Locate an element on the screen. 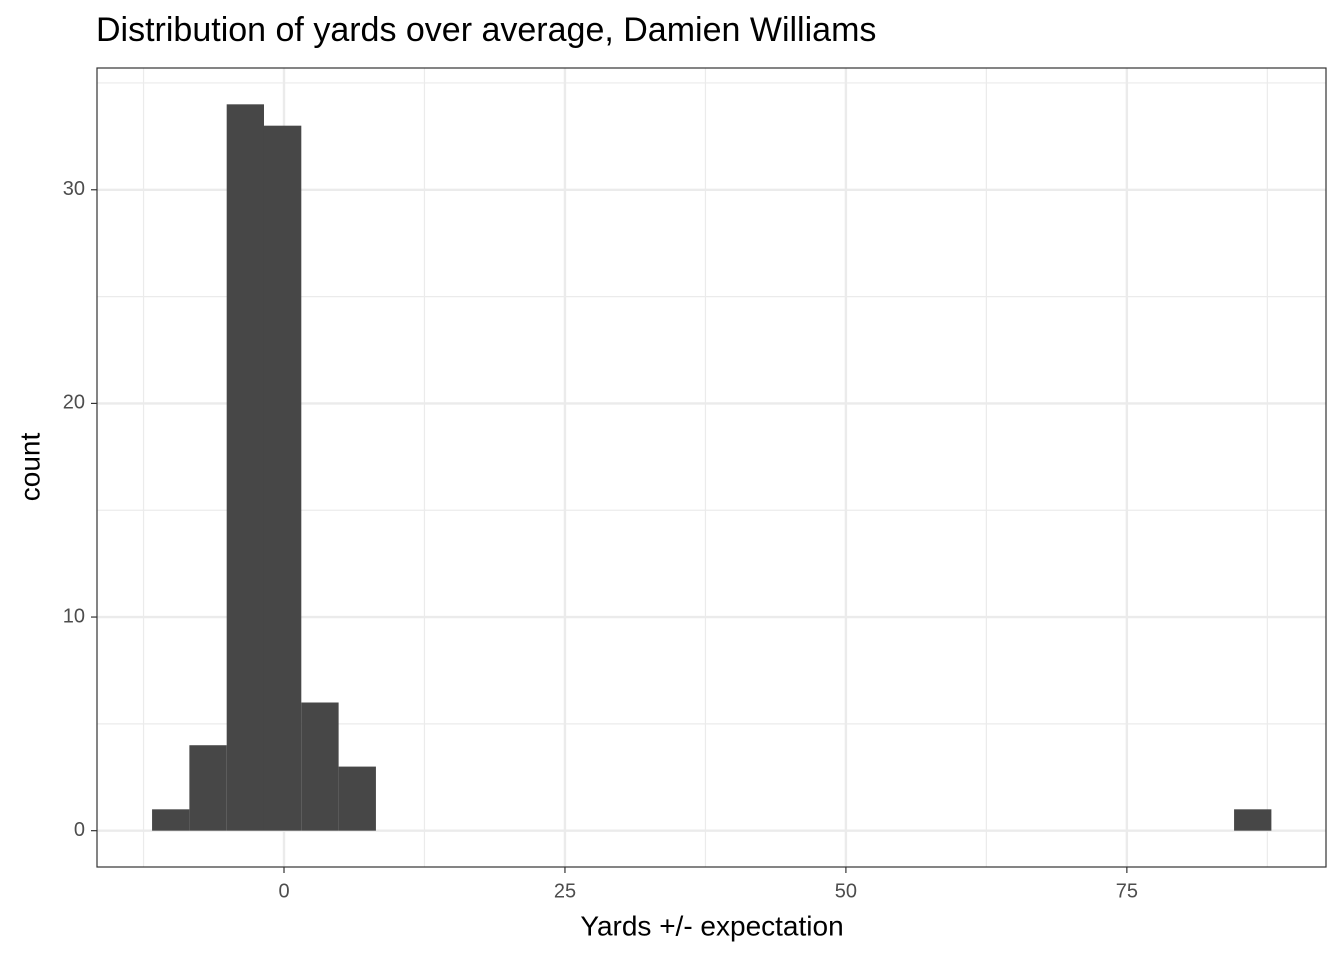 Image resolution: width=1344 pixels, height=960 pixels. x-tick-label: 0 is located at coordinates (283, 891).